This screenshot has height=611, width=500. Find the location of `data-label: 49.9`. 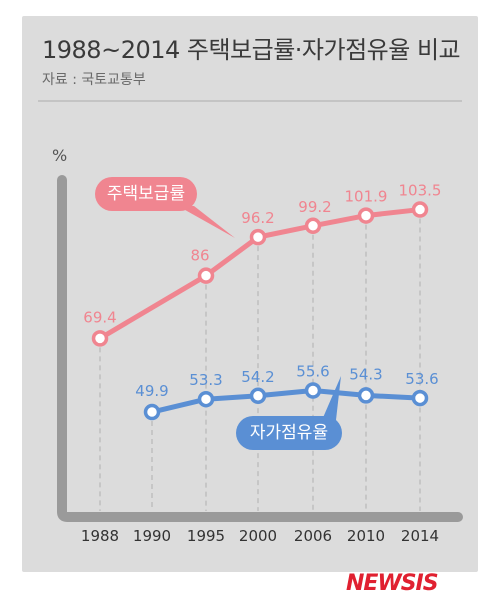

data-label: 49.9 is located at coordinates (151, 391).